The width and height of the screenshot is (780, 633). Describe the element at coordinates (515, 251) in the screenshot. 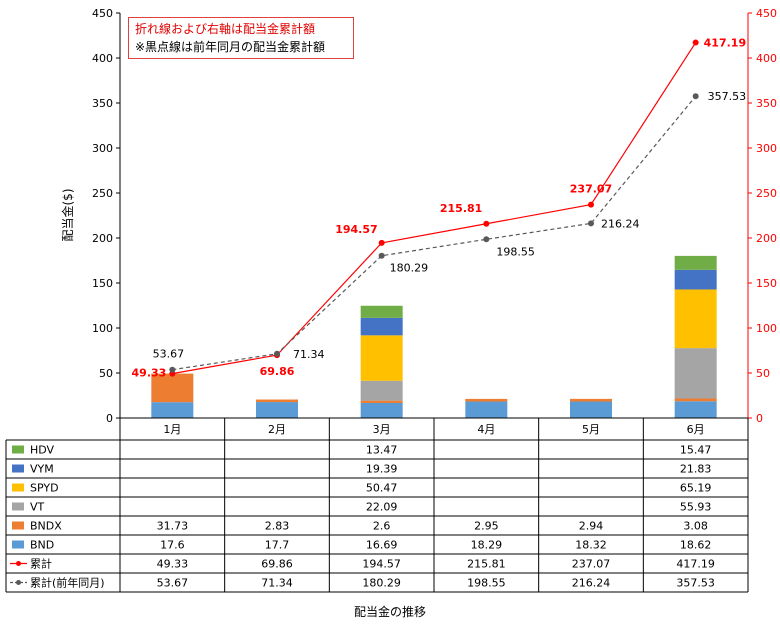

I see `prev-year-data-label: 198.55` at that location.